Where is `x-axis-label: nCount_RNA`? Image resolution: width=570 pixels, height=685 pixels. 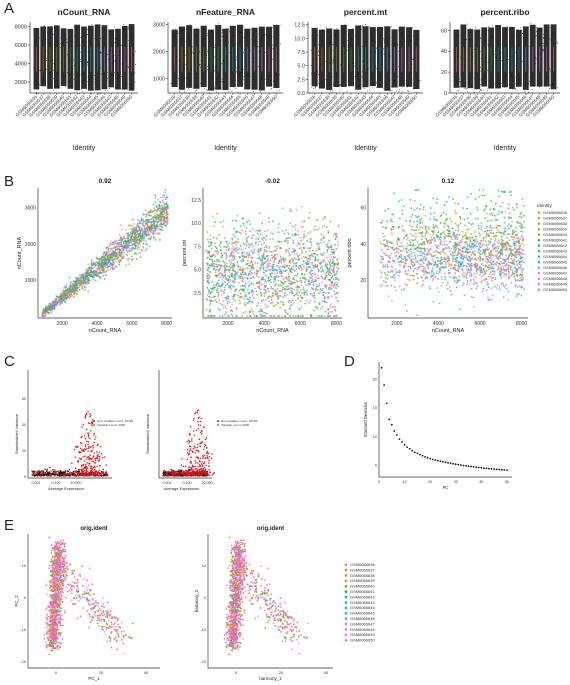
x-axis-label: nCount_RNA is located at coordinates (105, 331).